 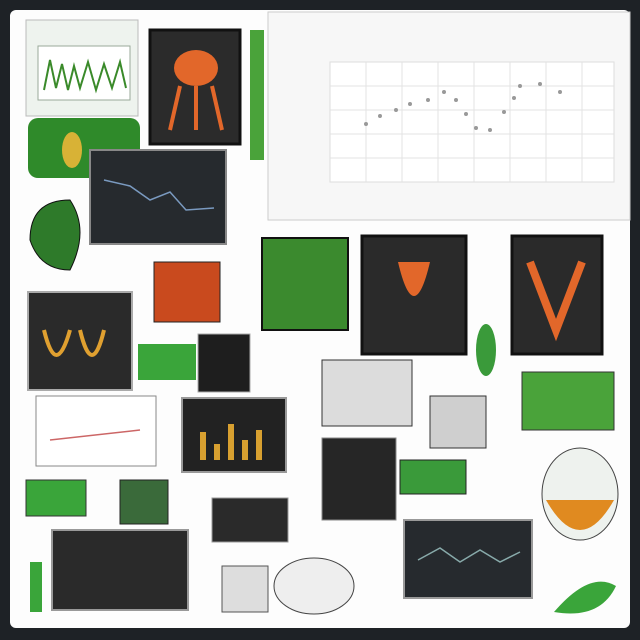 I want to click on card-line, so click(x=85, y=76).